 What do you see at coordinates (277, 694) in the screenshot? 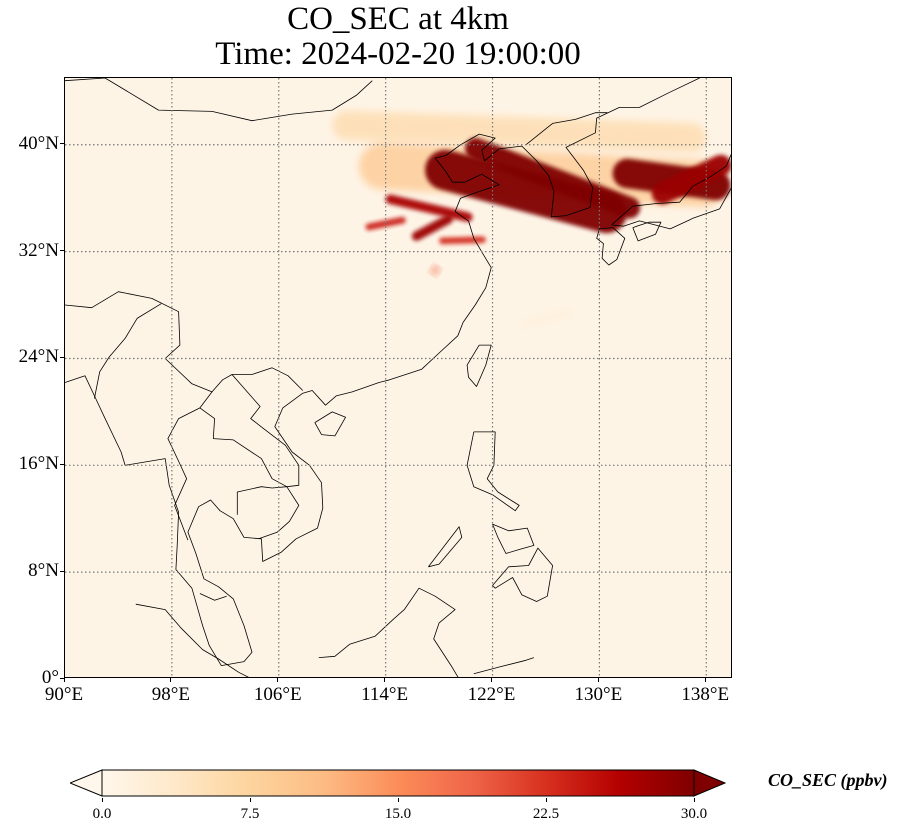
I see `longitude-tick-label: 106°E` at bounding box center [277, 694].